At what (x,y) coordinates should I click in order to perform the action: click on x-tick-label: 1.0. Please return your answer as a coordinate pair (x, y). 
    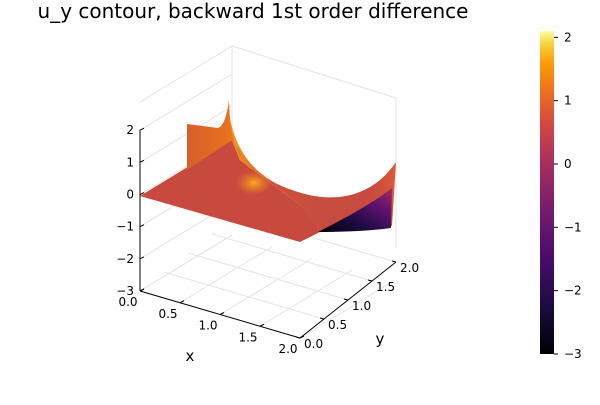
    Looking at the image, I should click on (207, 326).